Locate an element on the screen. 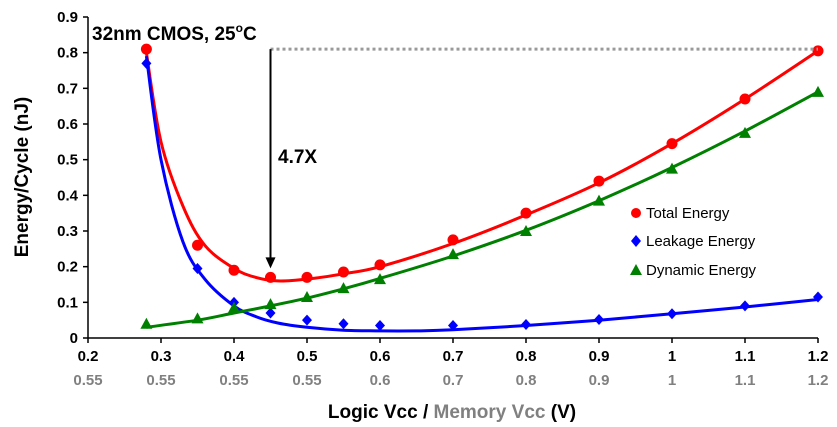 The image size is (837, 427). x-axis-title: Logic Vcc / Memory Vcc (V) is located at coordinates (452, 412).